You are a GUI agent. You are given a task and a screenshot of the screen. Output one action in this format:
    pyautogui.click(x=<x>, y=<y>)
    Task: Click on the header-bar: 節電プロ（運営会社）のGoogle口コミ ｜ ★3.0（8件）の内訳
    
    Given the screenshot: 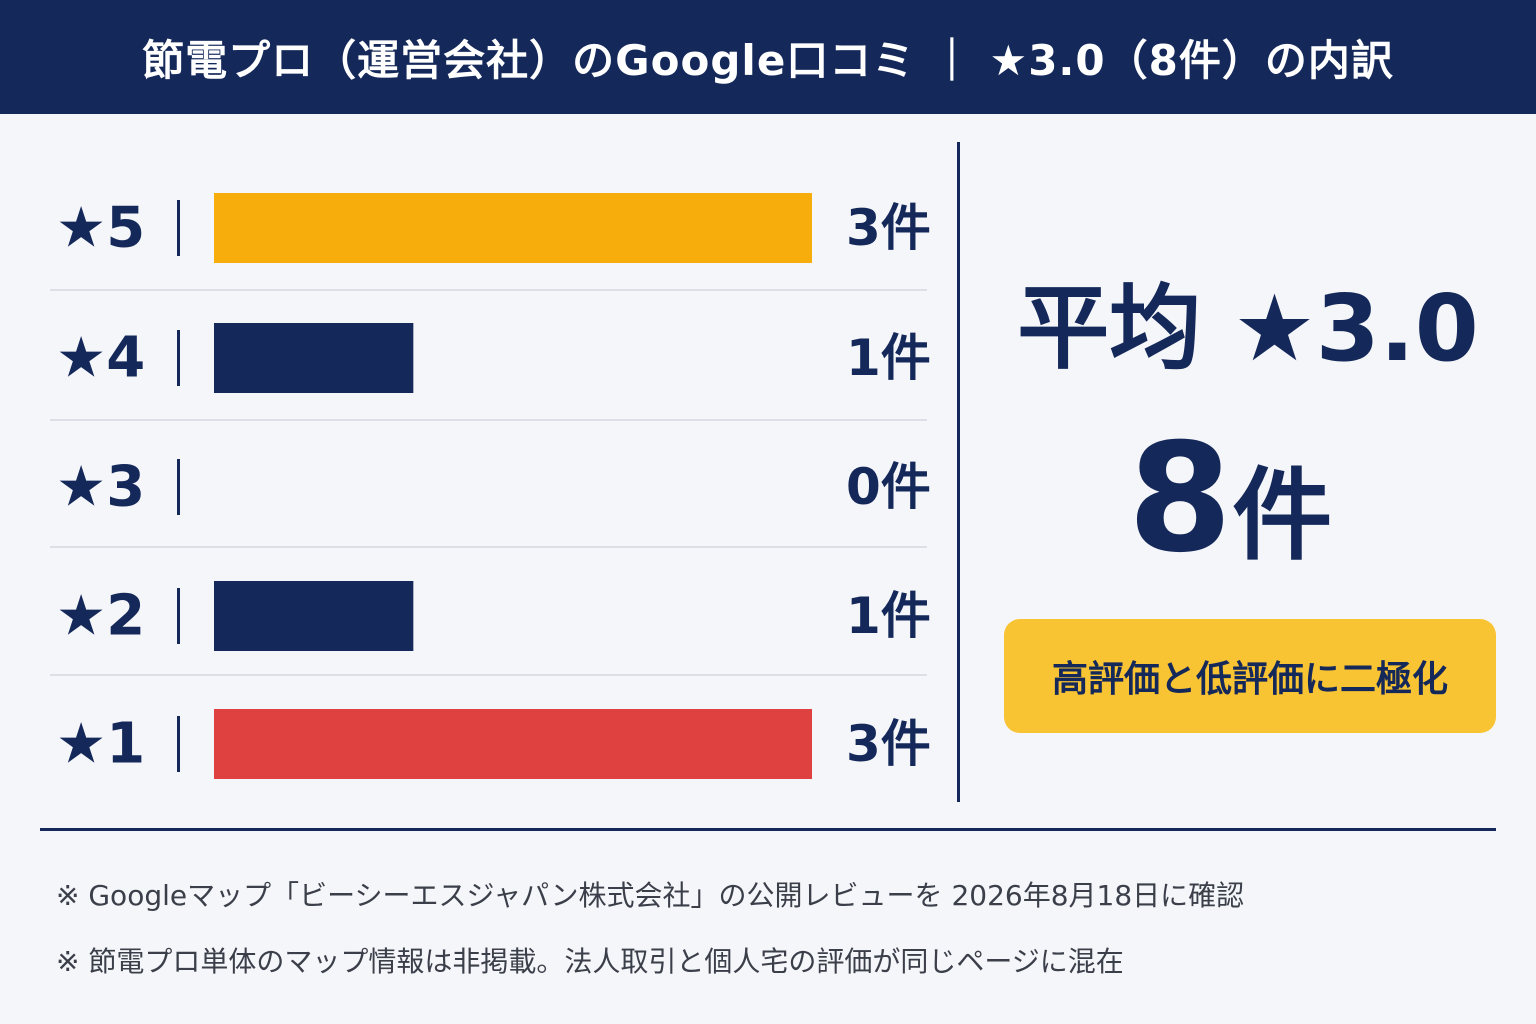 What is the action you would take?
    pyautogui.click(x=768, y=57)
    